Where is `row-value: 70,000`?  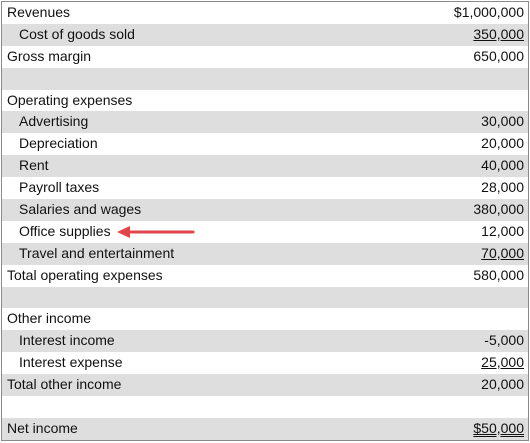 row-value: 70,000 is located at coordinates (502, 252).